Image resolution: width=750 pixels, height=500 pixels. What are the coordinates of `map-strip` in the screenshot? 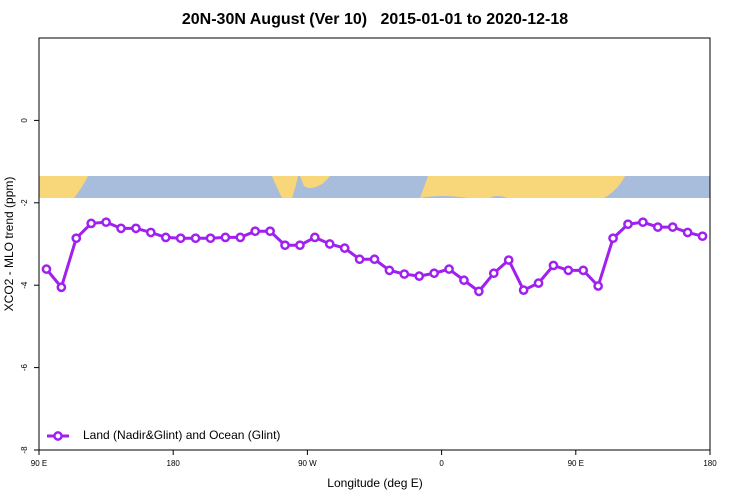 It's located at (374, 187).